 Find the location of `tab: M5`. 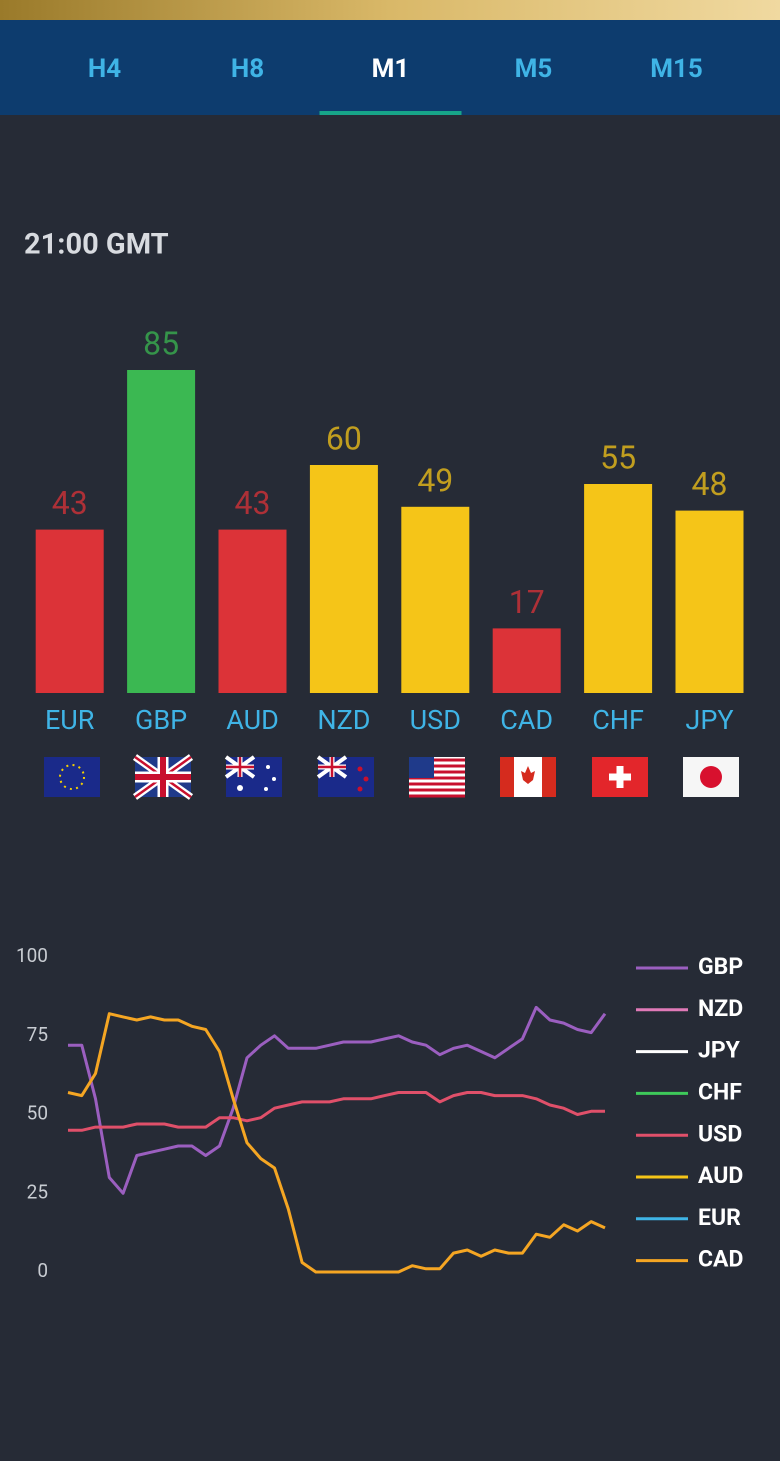

tab: M5 is located at coordinates (534, 69).